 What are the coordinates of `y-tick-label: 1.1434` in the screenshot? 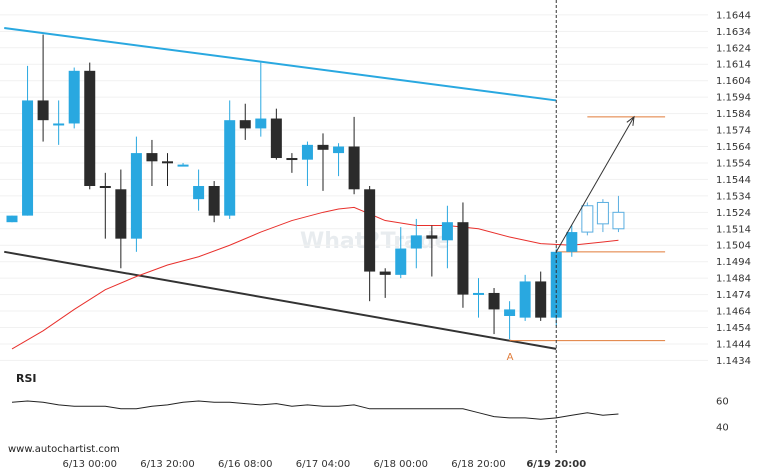 It's located at (733, 361).